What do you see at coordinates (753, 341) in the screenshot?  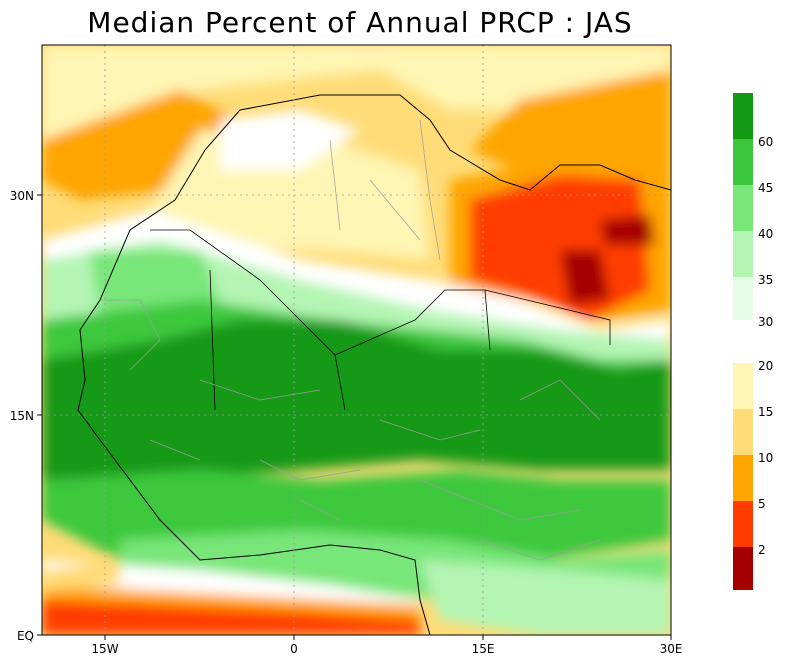 I see `color-legend: 60 45 40 35 30 20 15 10 5 2` at bounding box center [753, 341].